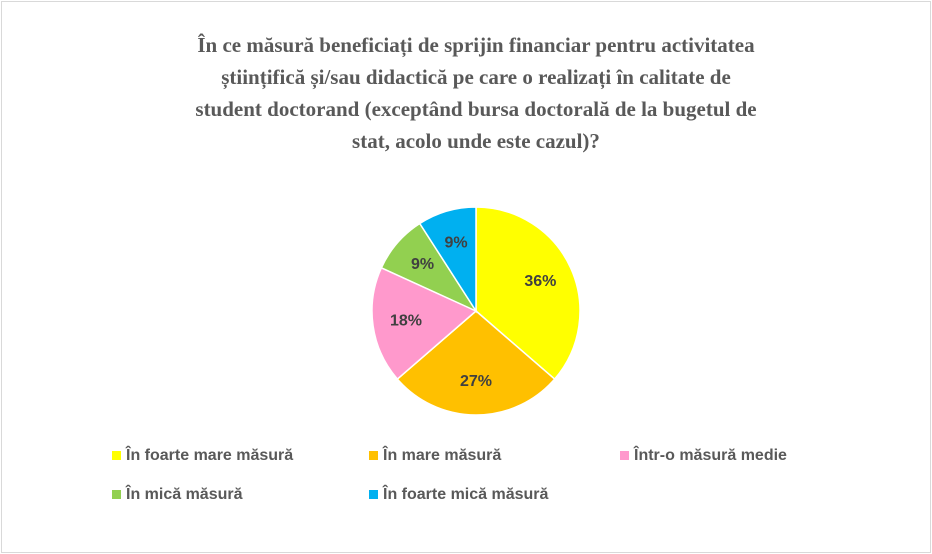 This screenshot has width=932, height=554. What do you see at coordinates (406, 320) in the screenshot?
I see `data-label: 18%` at bounding box center [406, 320].